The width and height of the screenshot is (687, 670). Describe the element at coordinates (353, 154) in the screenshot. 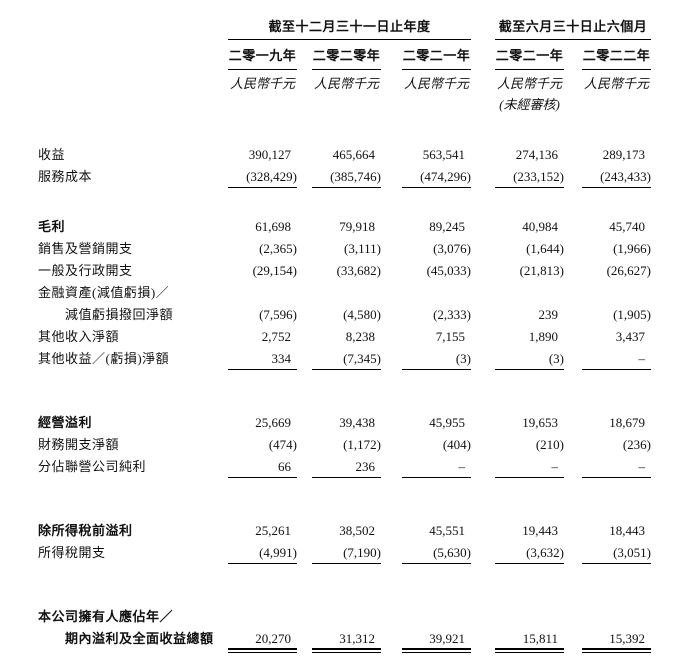

I see `cell-value: 465,664` at that location.